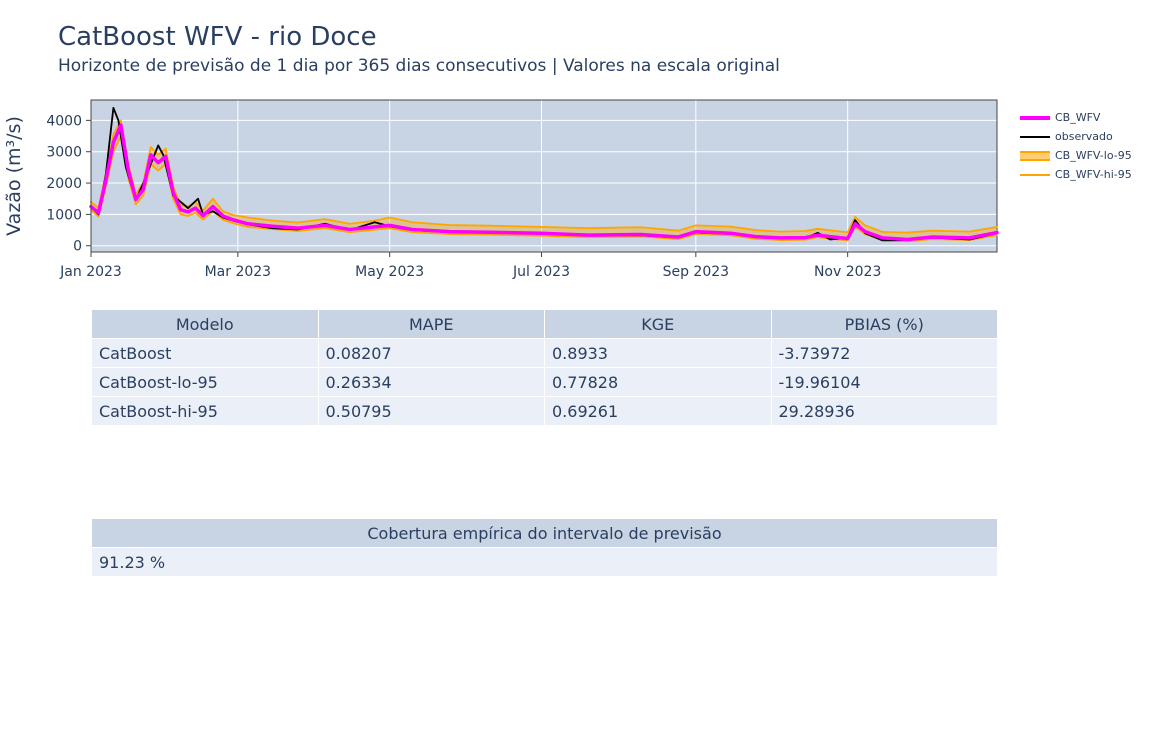 Image resolution: width=1150 pixels, height=750 pixels. I want to click on y-tick-label: 0, so click(77, 247).